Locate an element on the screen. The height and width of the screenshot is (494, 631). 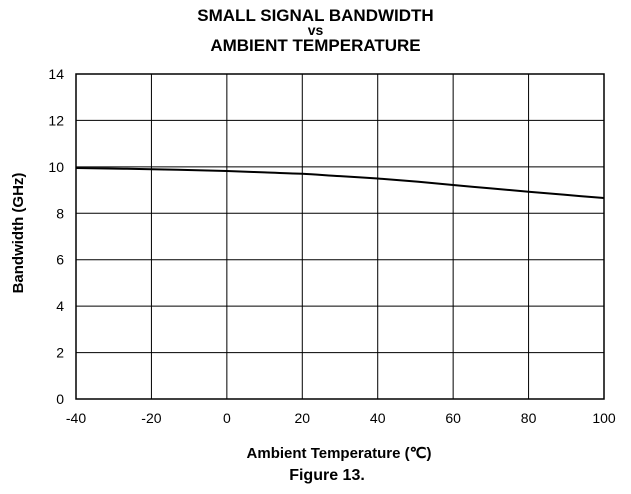
y-tick-label: 14 is located at coordinates (56, 74).